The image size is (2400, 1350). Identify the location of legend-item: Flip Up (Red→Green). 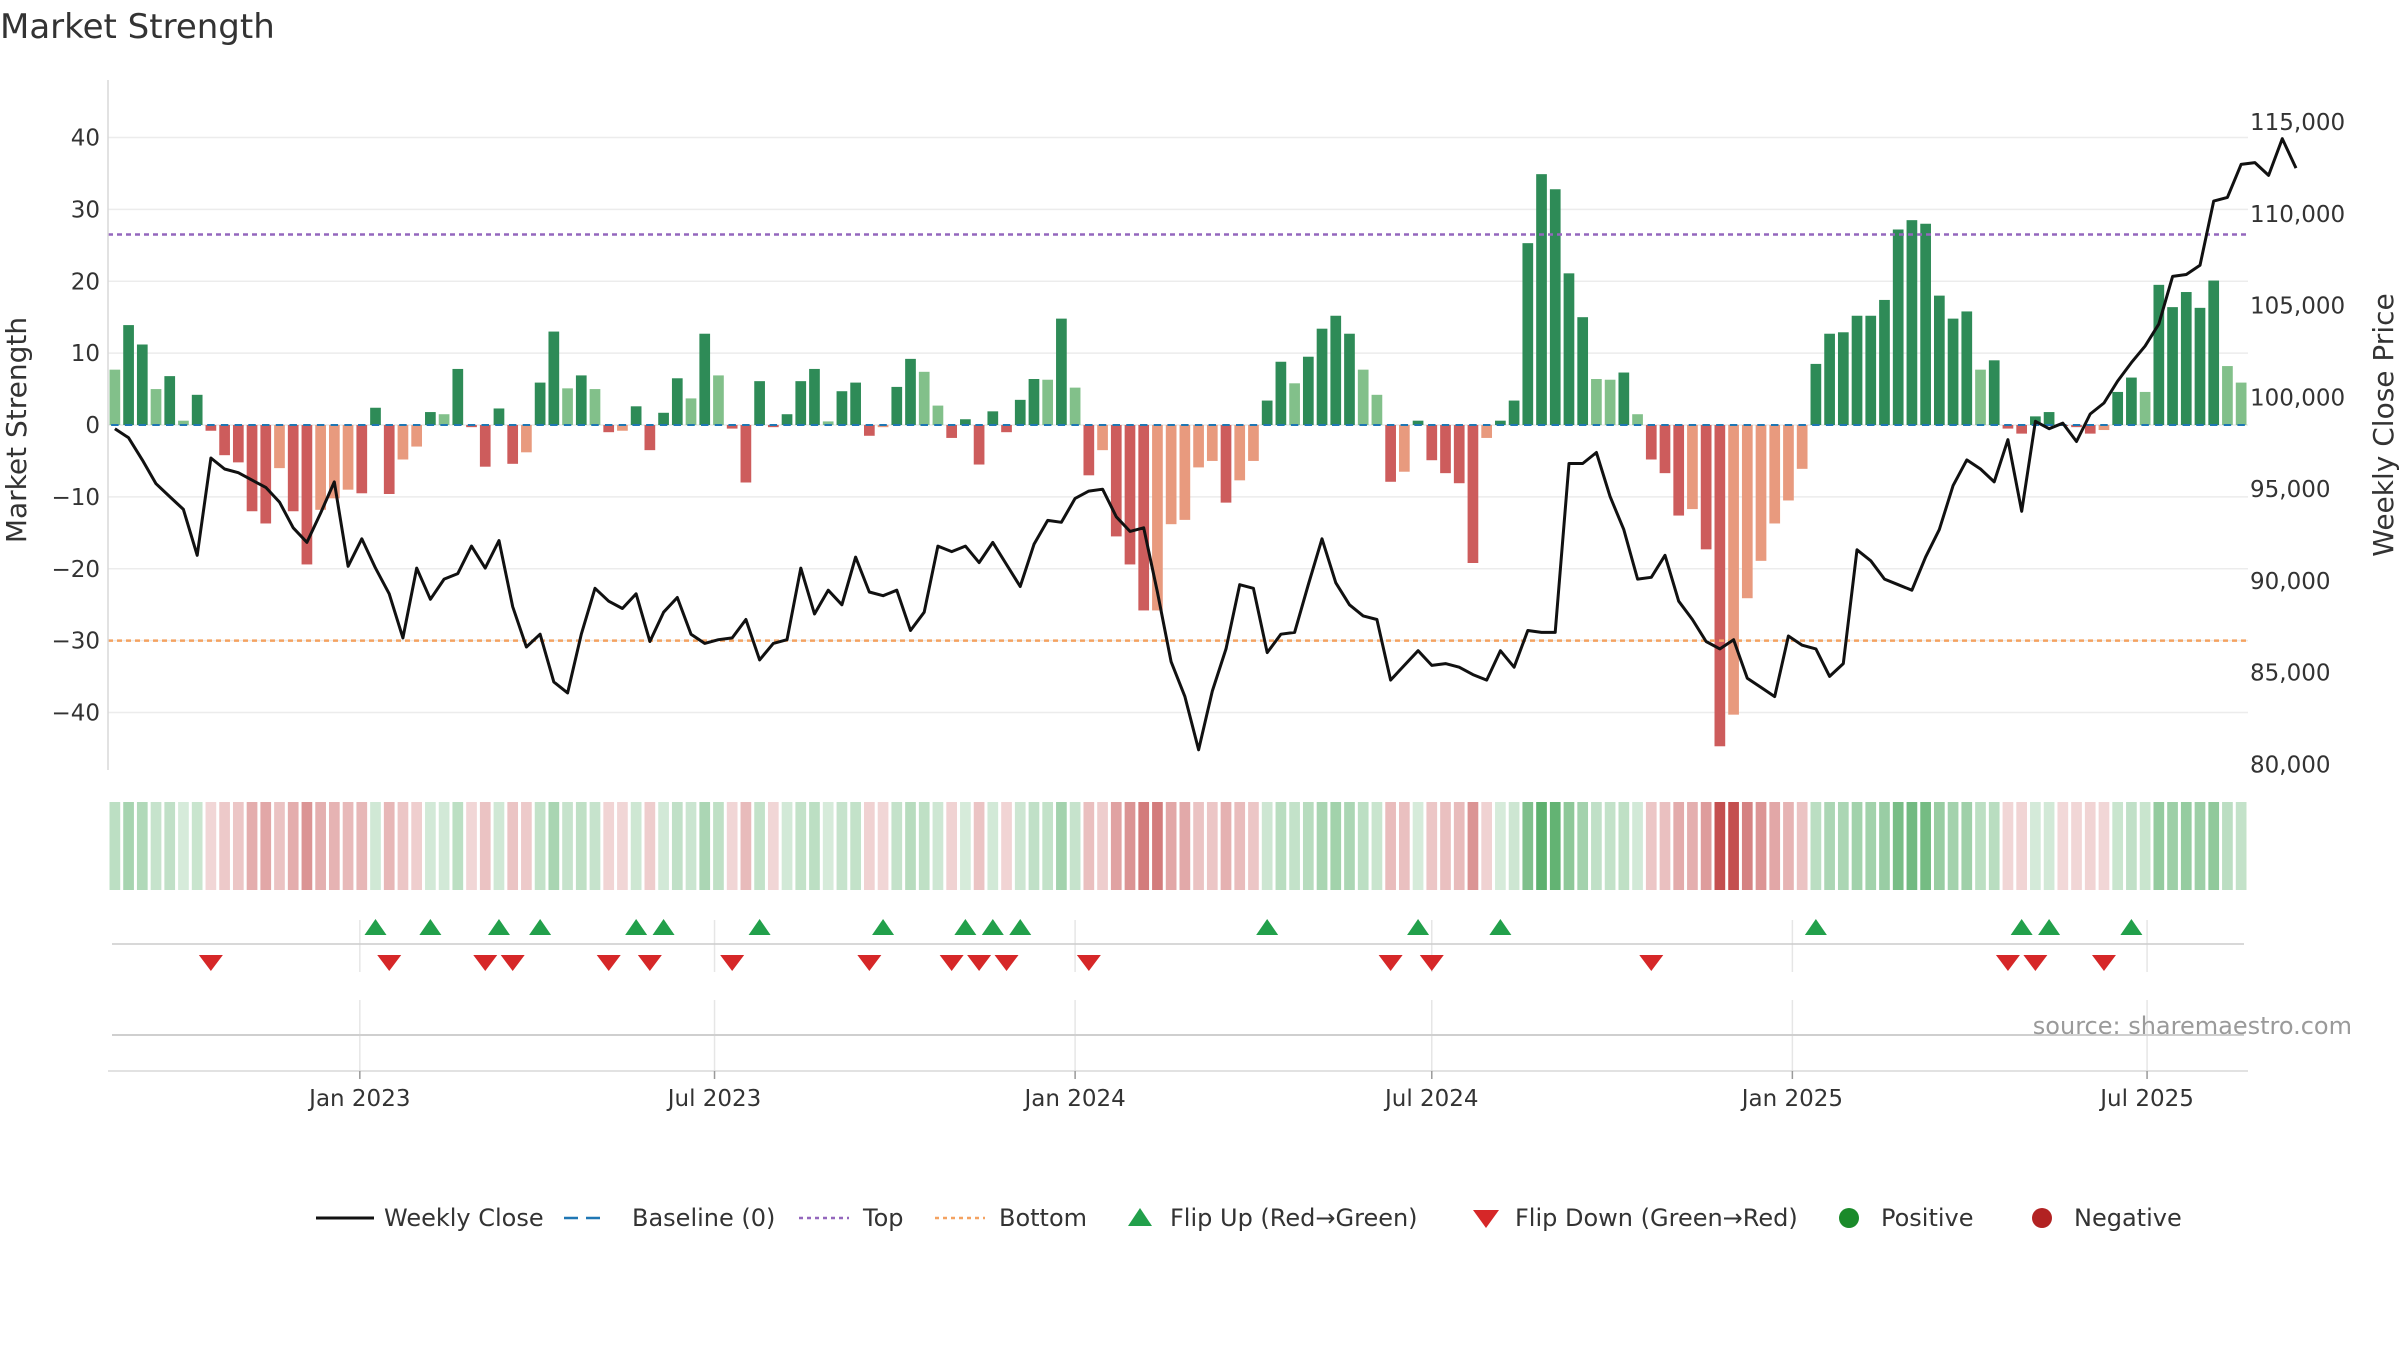
(1273, 1218).